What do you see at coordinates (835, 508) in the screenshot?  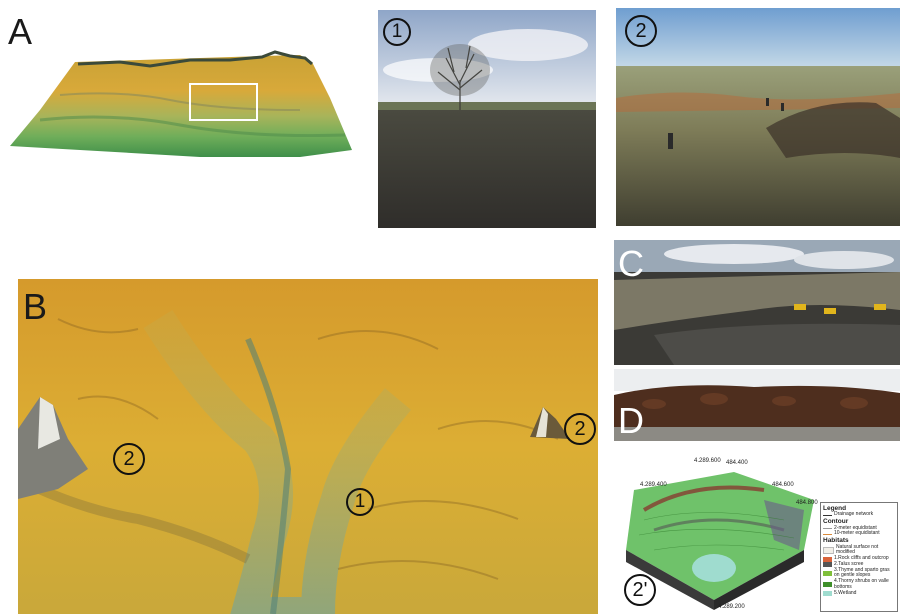 I see `legend-title: Legend` at bounding box center [835, 508].